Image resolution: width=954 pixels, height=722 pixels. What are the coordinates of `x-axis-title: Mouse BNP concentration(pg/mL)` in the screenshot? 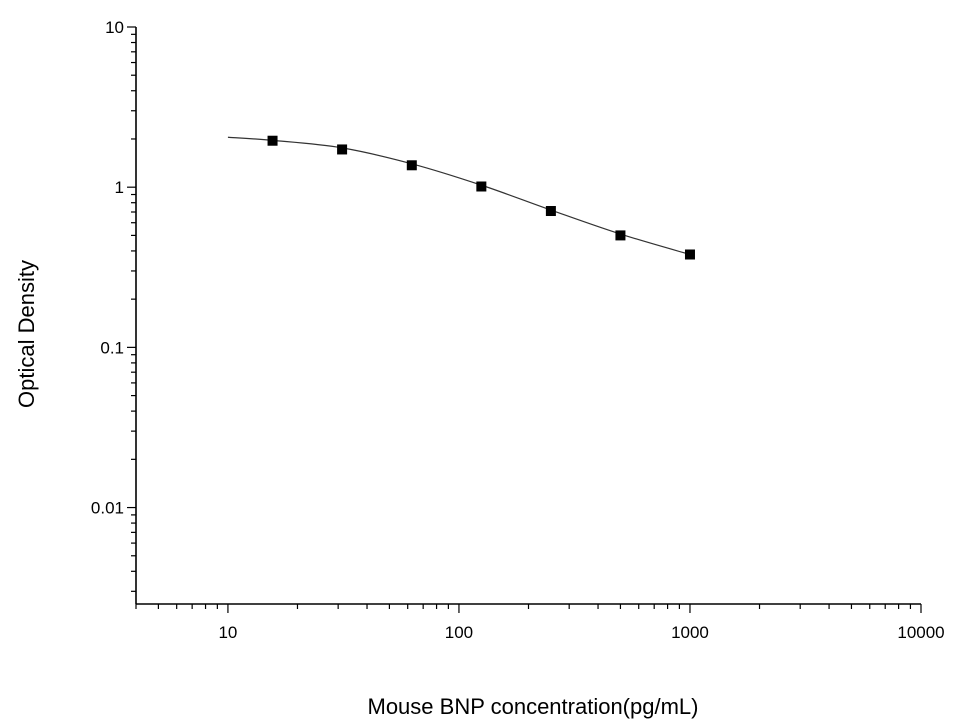 It's located at (533, 706).